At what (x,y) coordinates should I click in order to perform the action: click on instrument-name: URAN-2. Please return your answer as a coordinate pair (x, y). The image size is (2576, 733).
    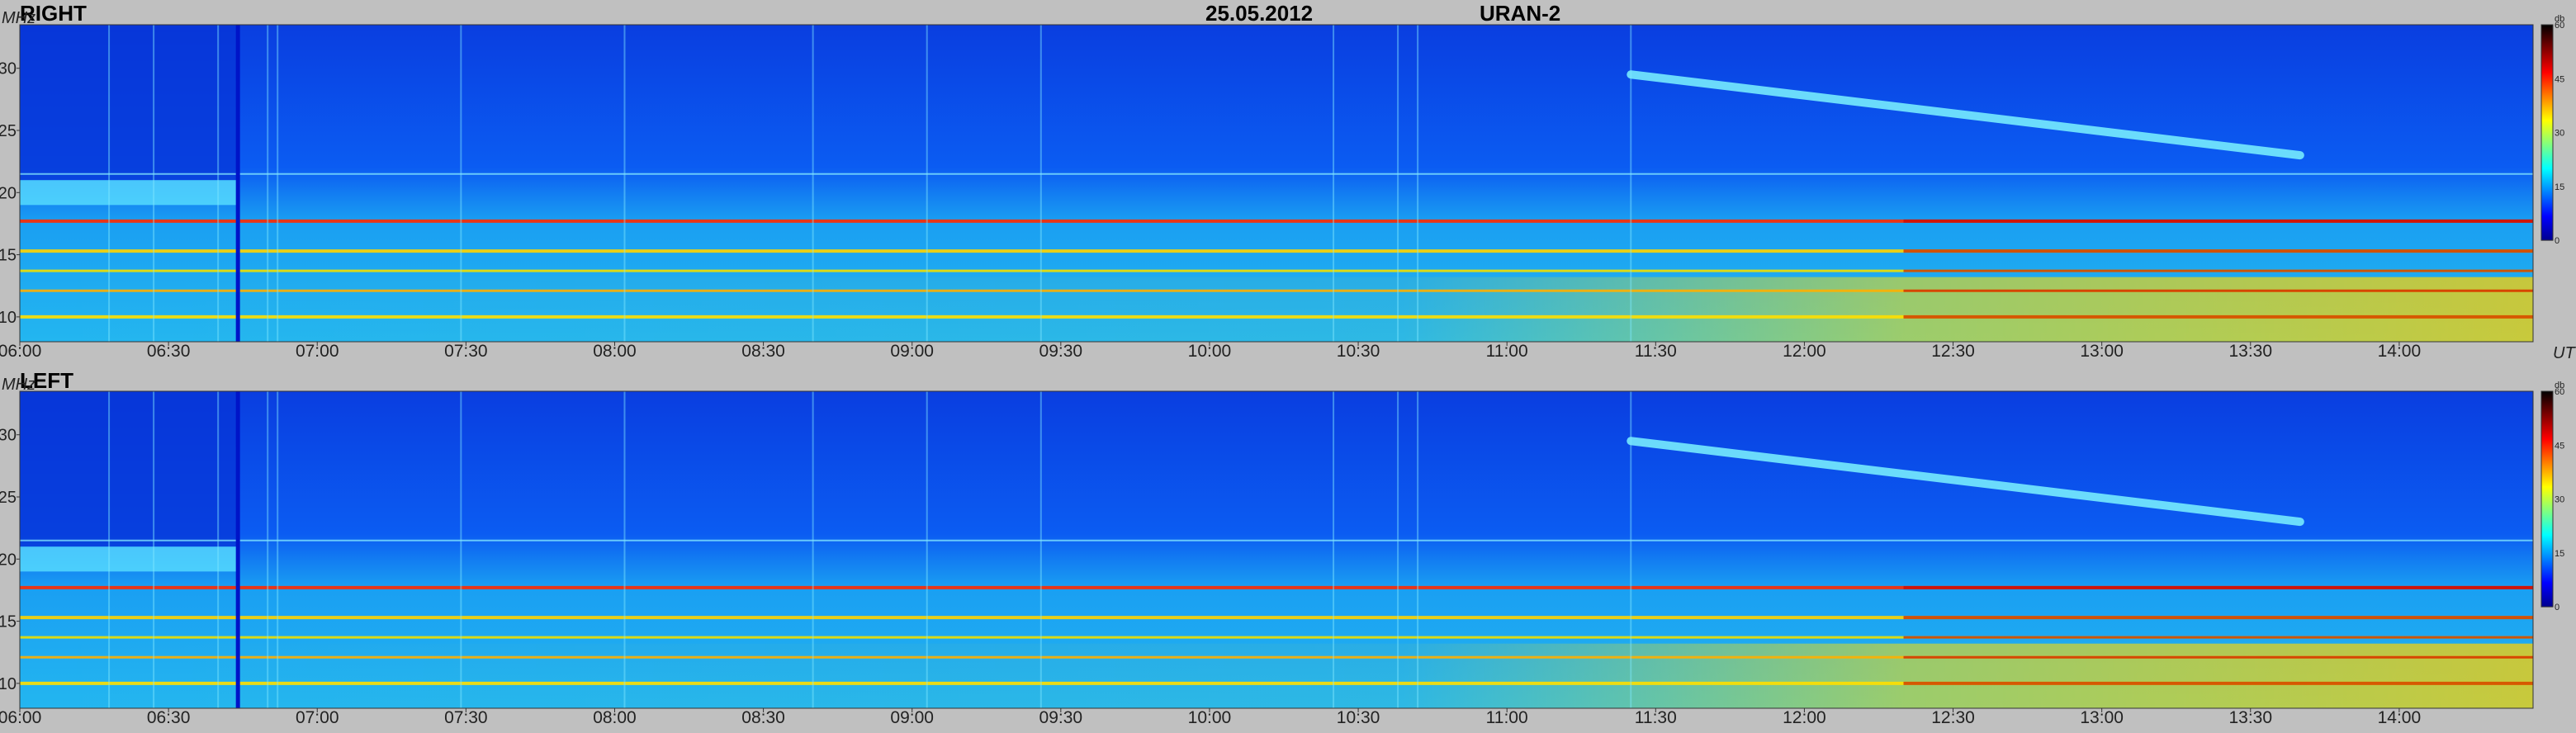
    Looking at the image, I should click on (1520, 13).